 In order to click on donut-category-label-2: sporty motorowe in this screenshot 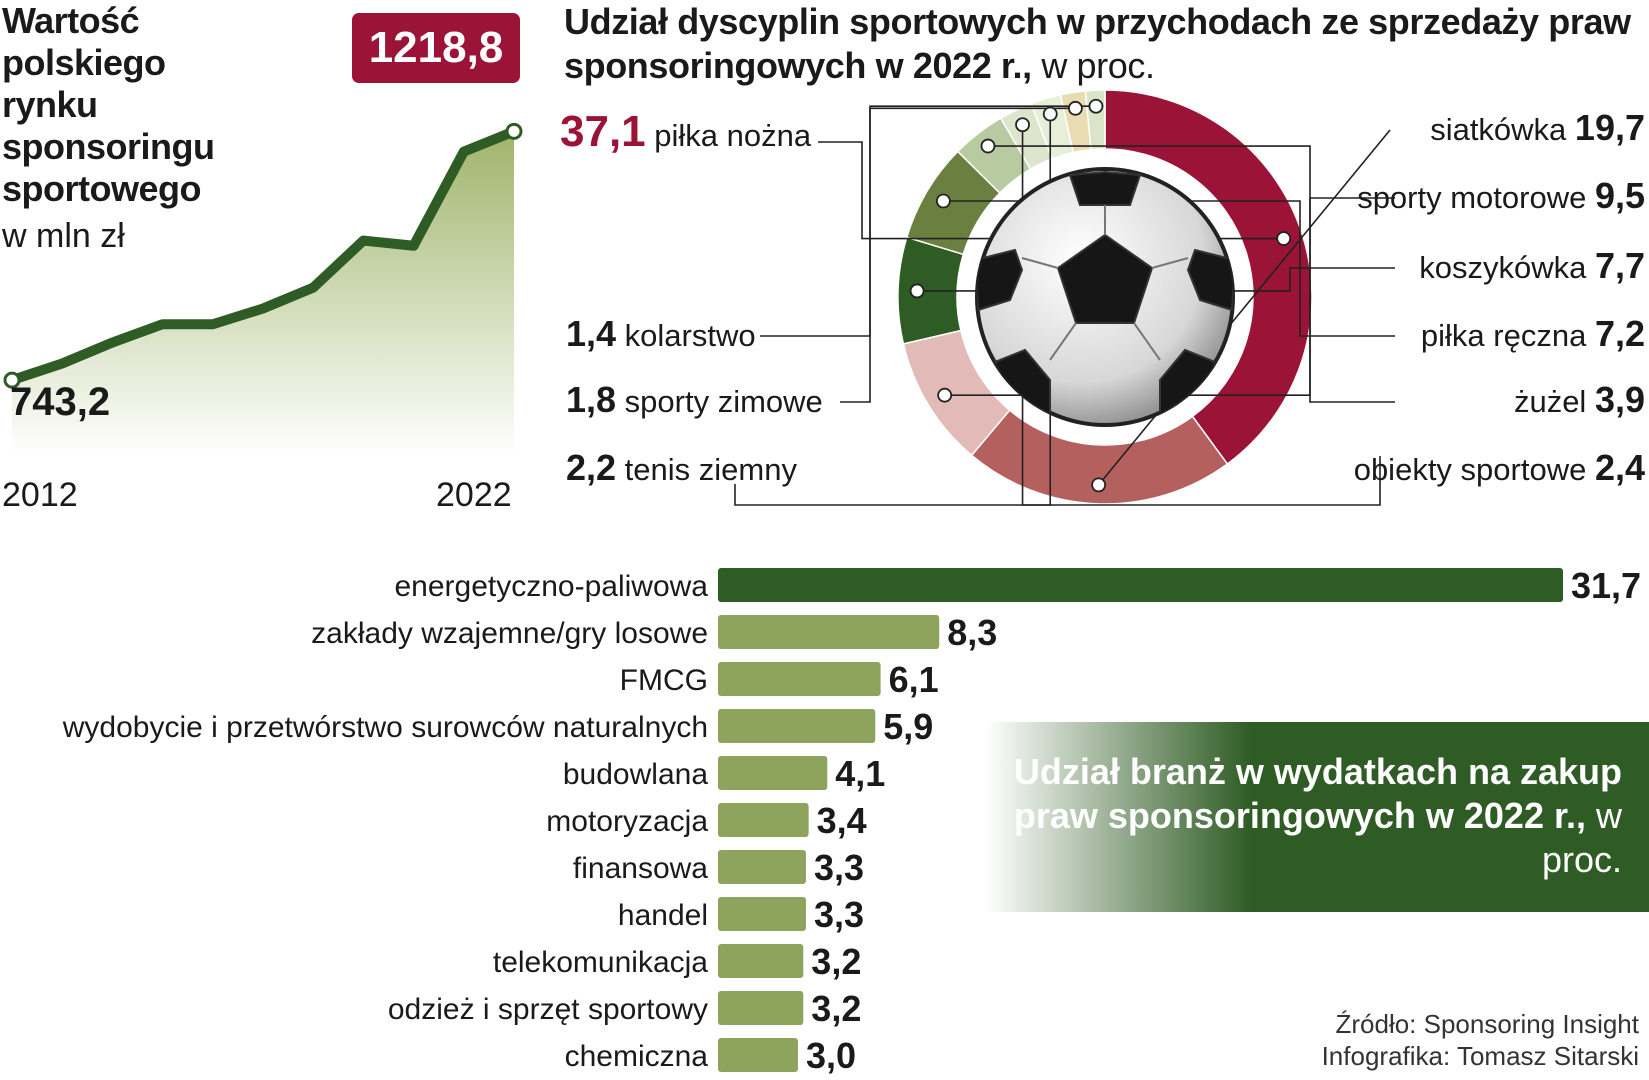, I will do `click(1472, 197)`.